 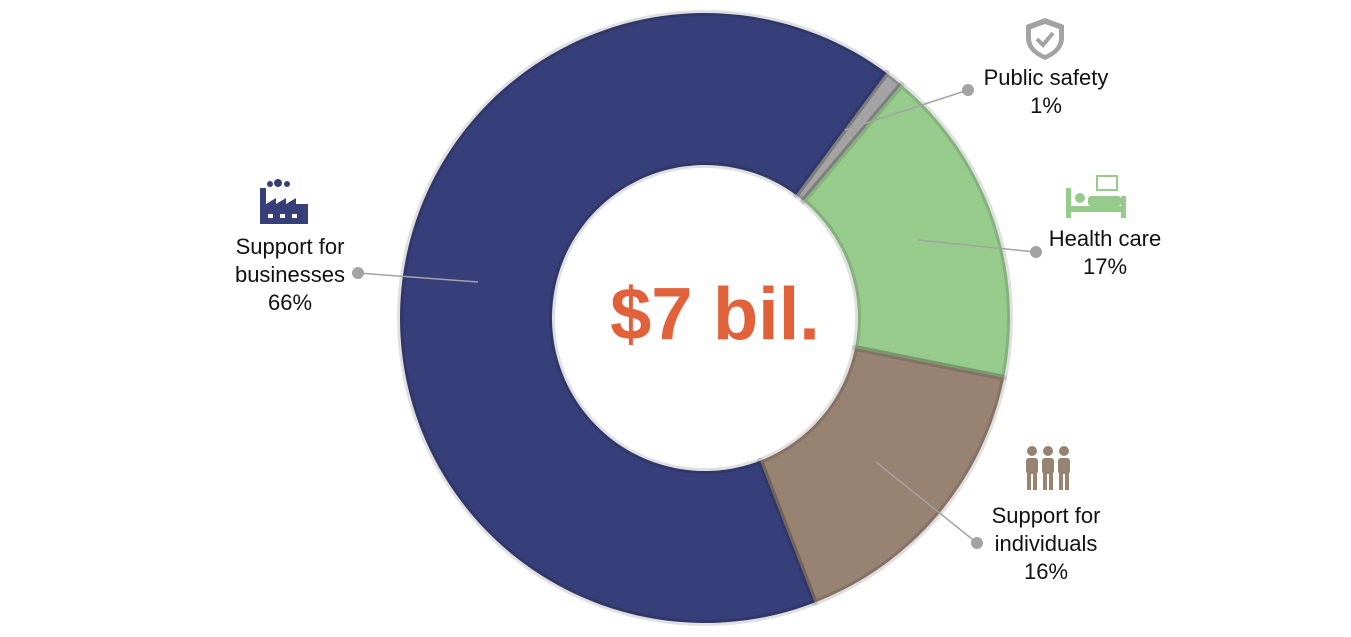 What do you see at coordinates (1105, 266) in the screenshot?
I see `value-label: 17%` at bounding box center [1105, 266].